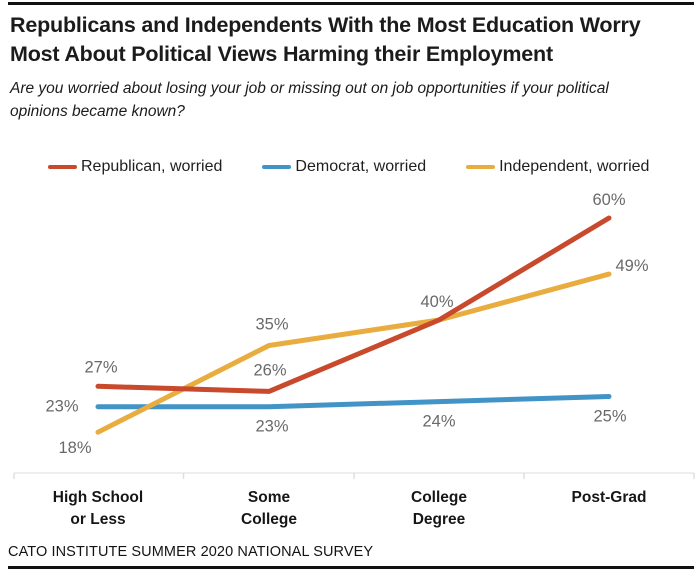 This screenshot has height=578, width=700. What do you see at coordinates (351, 3) in the screenshot?
I see `top-rule` at bounding box center [351, 3].